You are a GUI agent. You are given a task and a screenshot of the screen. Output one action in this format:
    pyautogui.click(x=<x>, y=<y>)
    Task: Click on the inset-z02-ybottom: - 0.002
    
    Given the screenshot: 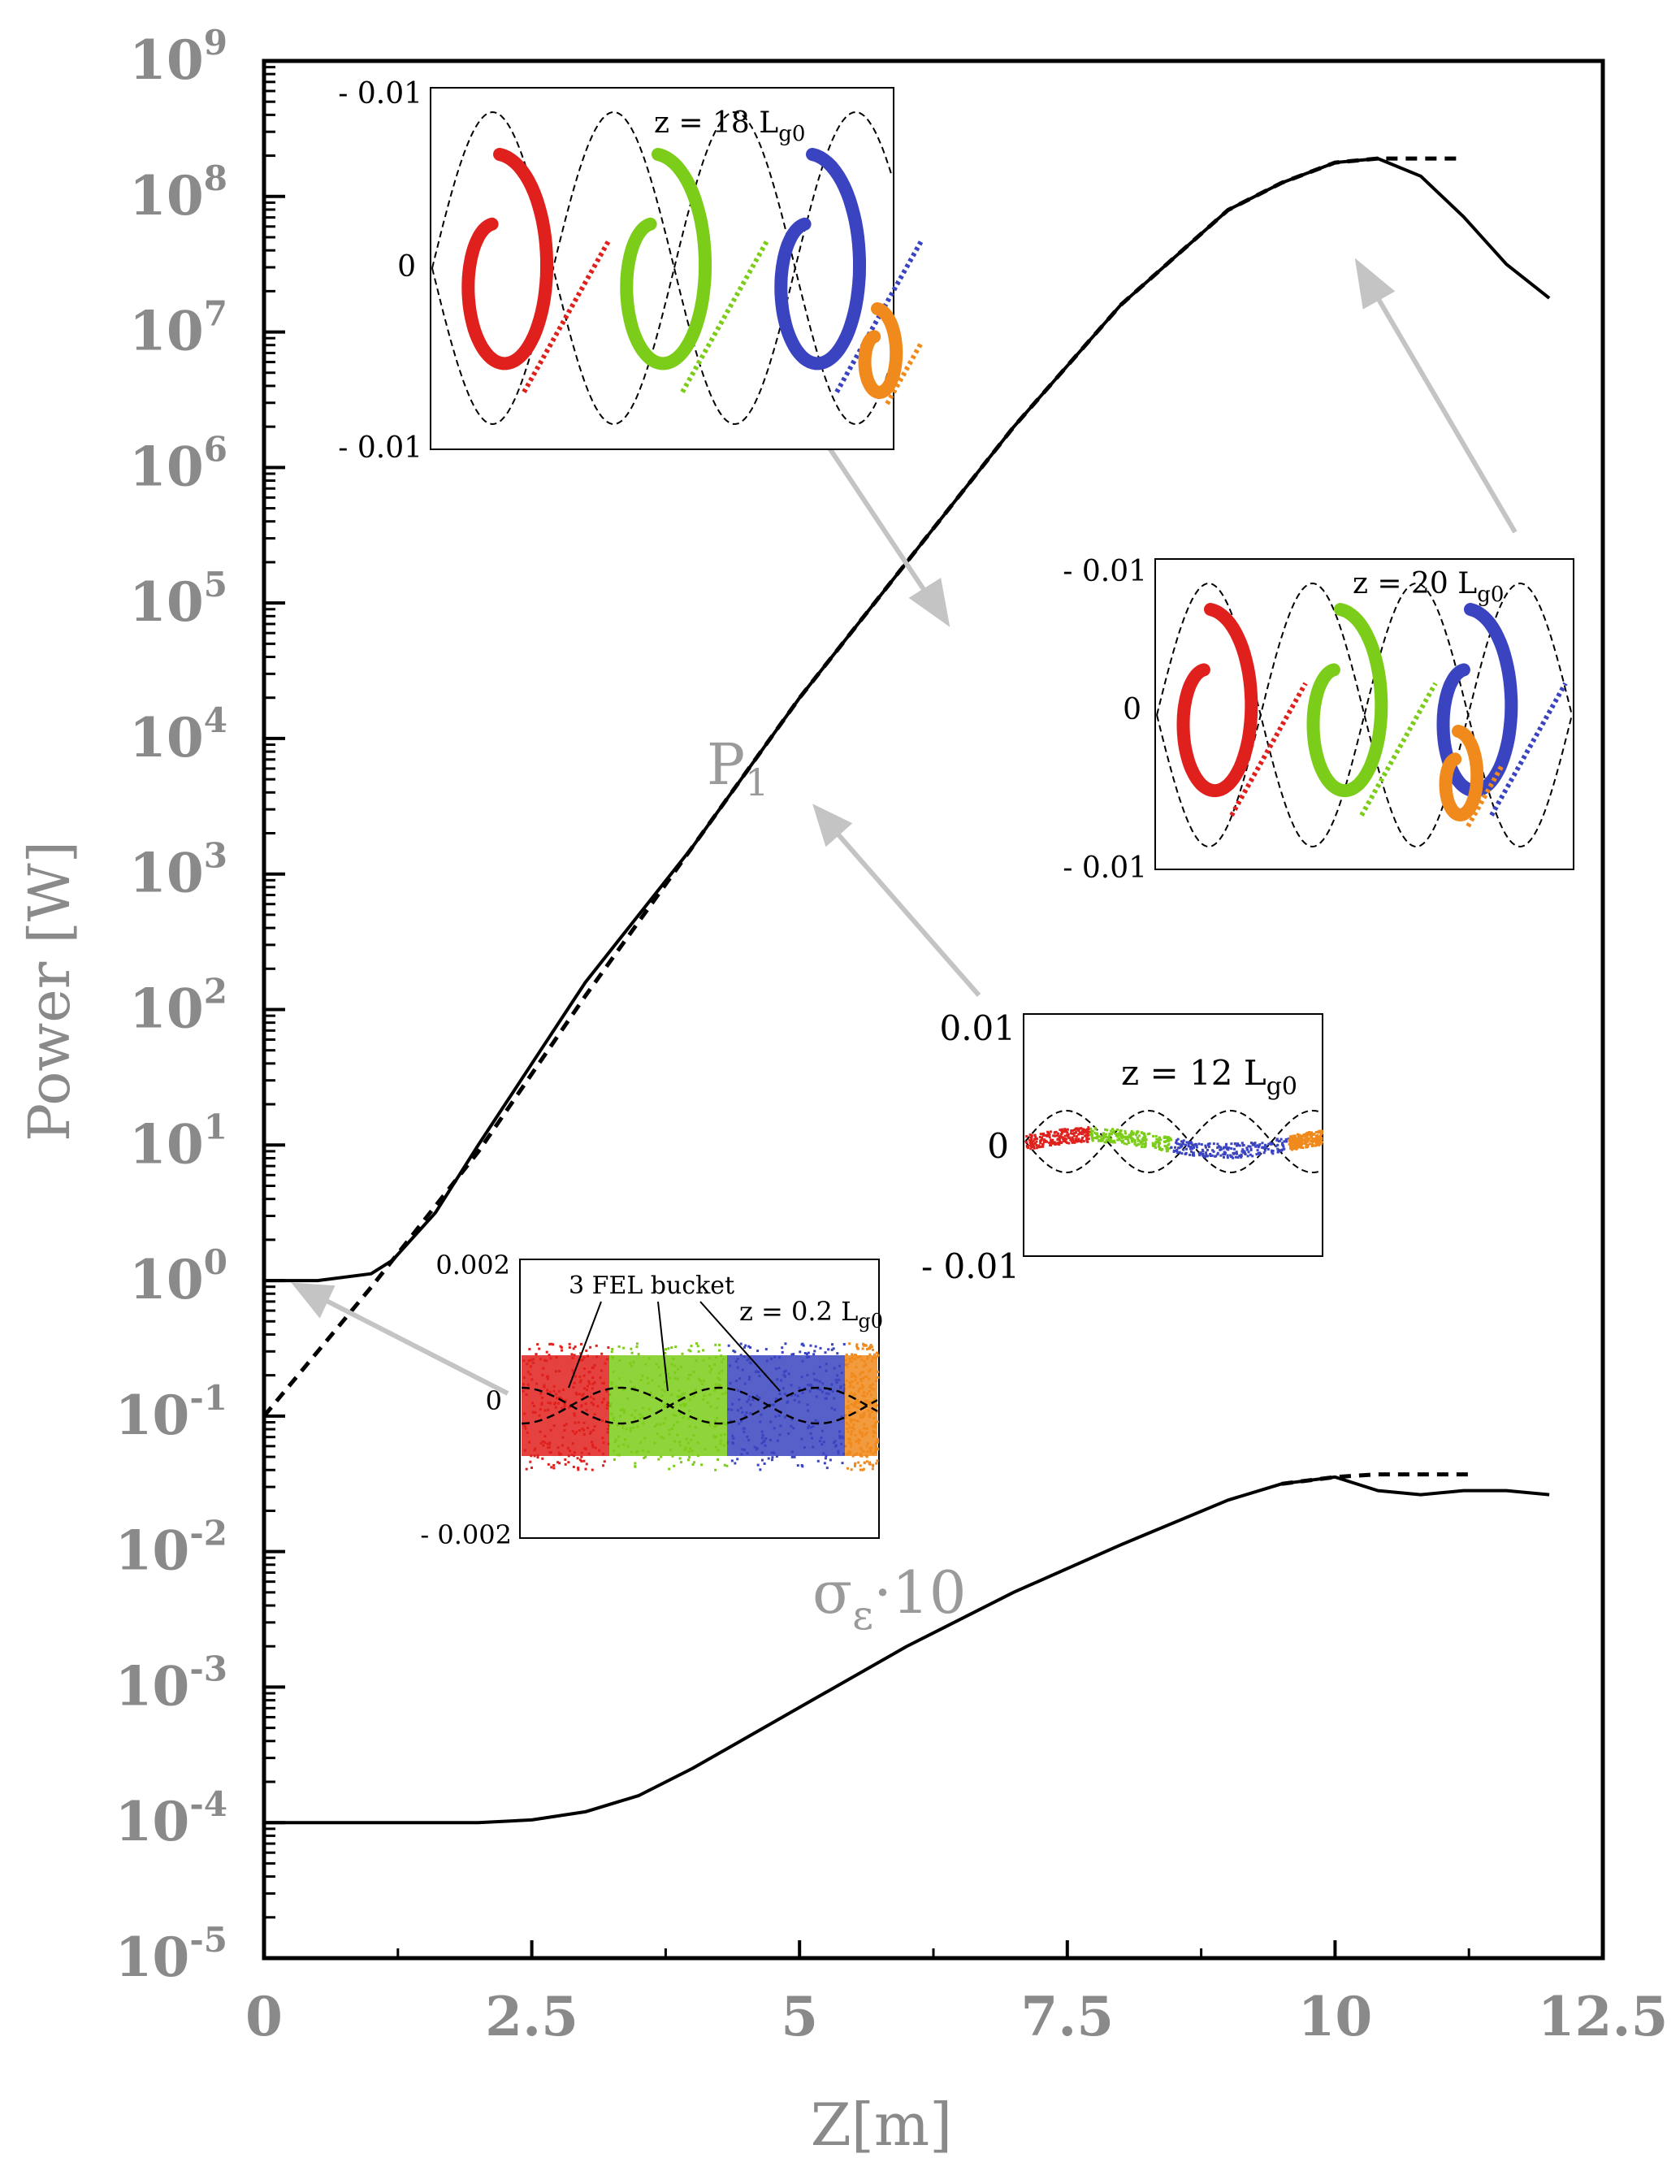 What is the action you would take?
    pyautogui.click(x=466, y=1534)
    